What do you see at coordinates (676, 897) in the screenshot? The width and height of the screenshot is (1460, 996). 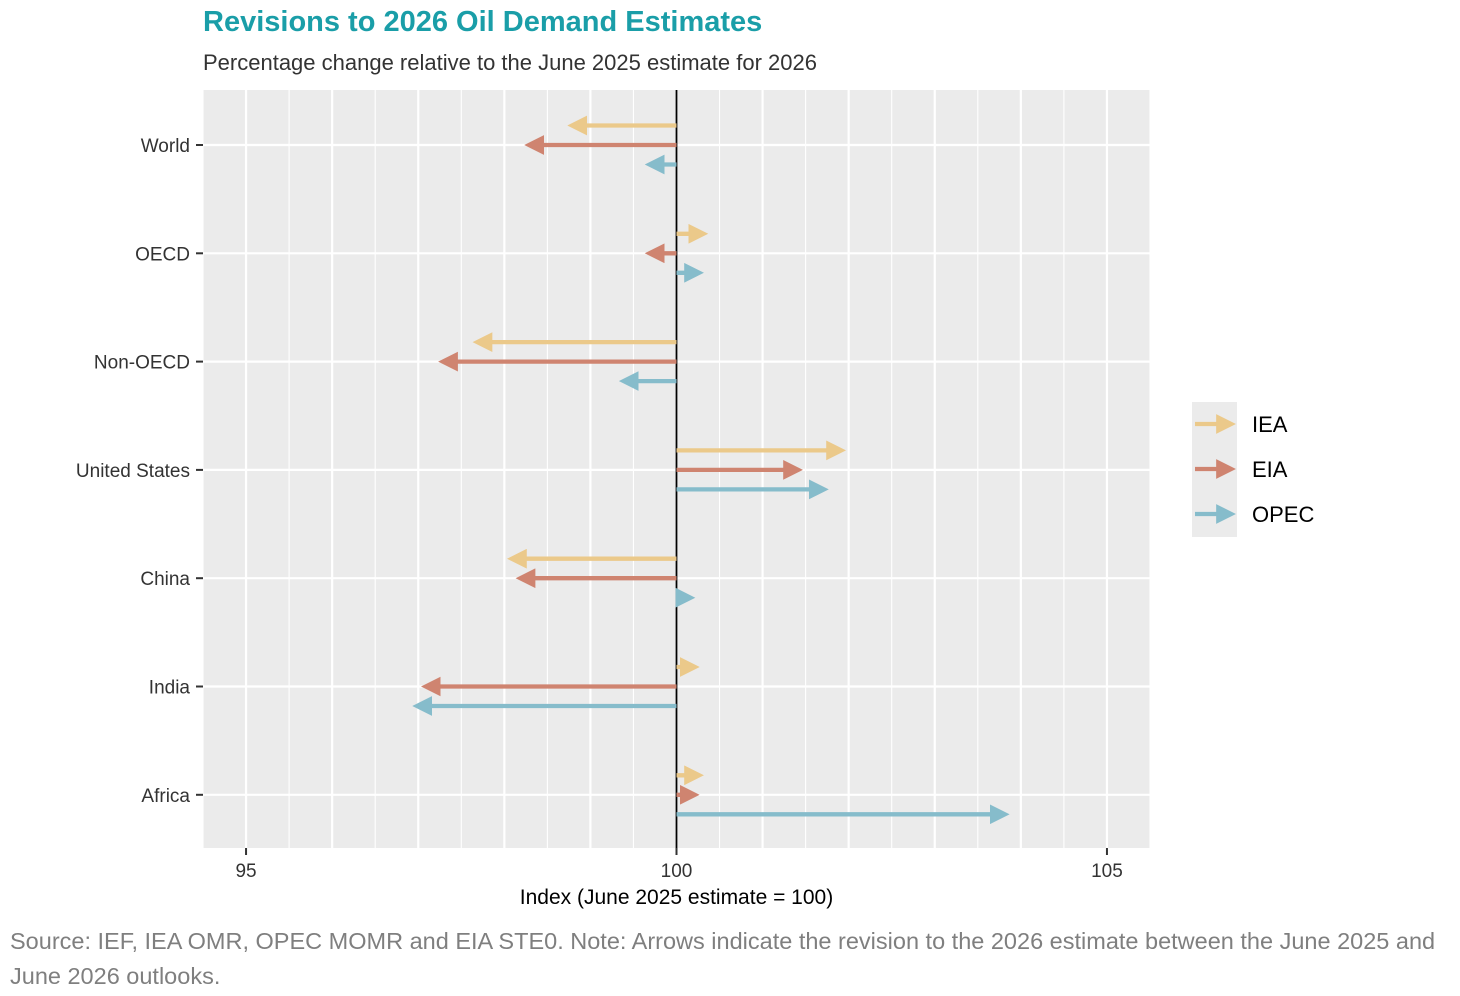 I see `x-axis-label: Index (June 2025 estimate = 100)` at bounding box center [676, 897].